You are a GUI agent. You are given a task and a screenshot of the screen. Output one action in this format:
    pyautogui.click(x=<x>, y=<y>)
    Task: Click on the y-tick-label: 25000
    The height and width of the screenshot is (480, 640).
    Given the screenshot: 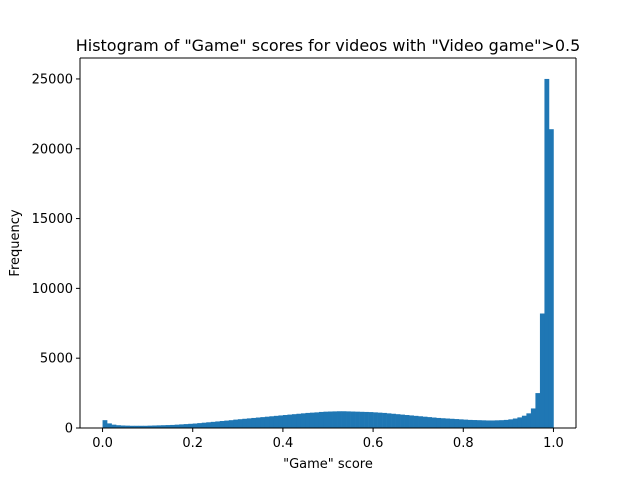 What is the action you would take?
    pyautogui.click(x=52, y=79)
    